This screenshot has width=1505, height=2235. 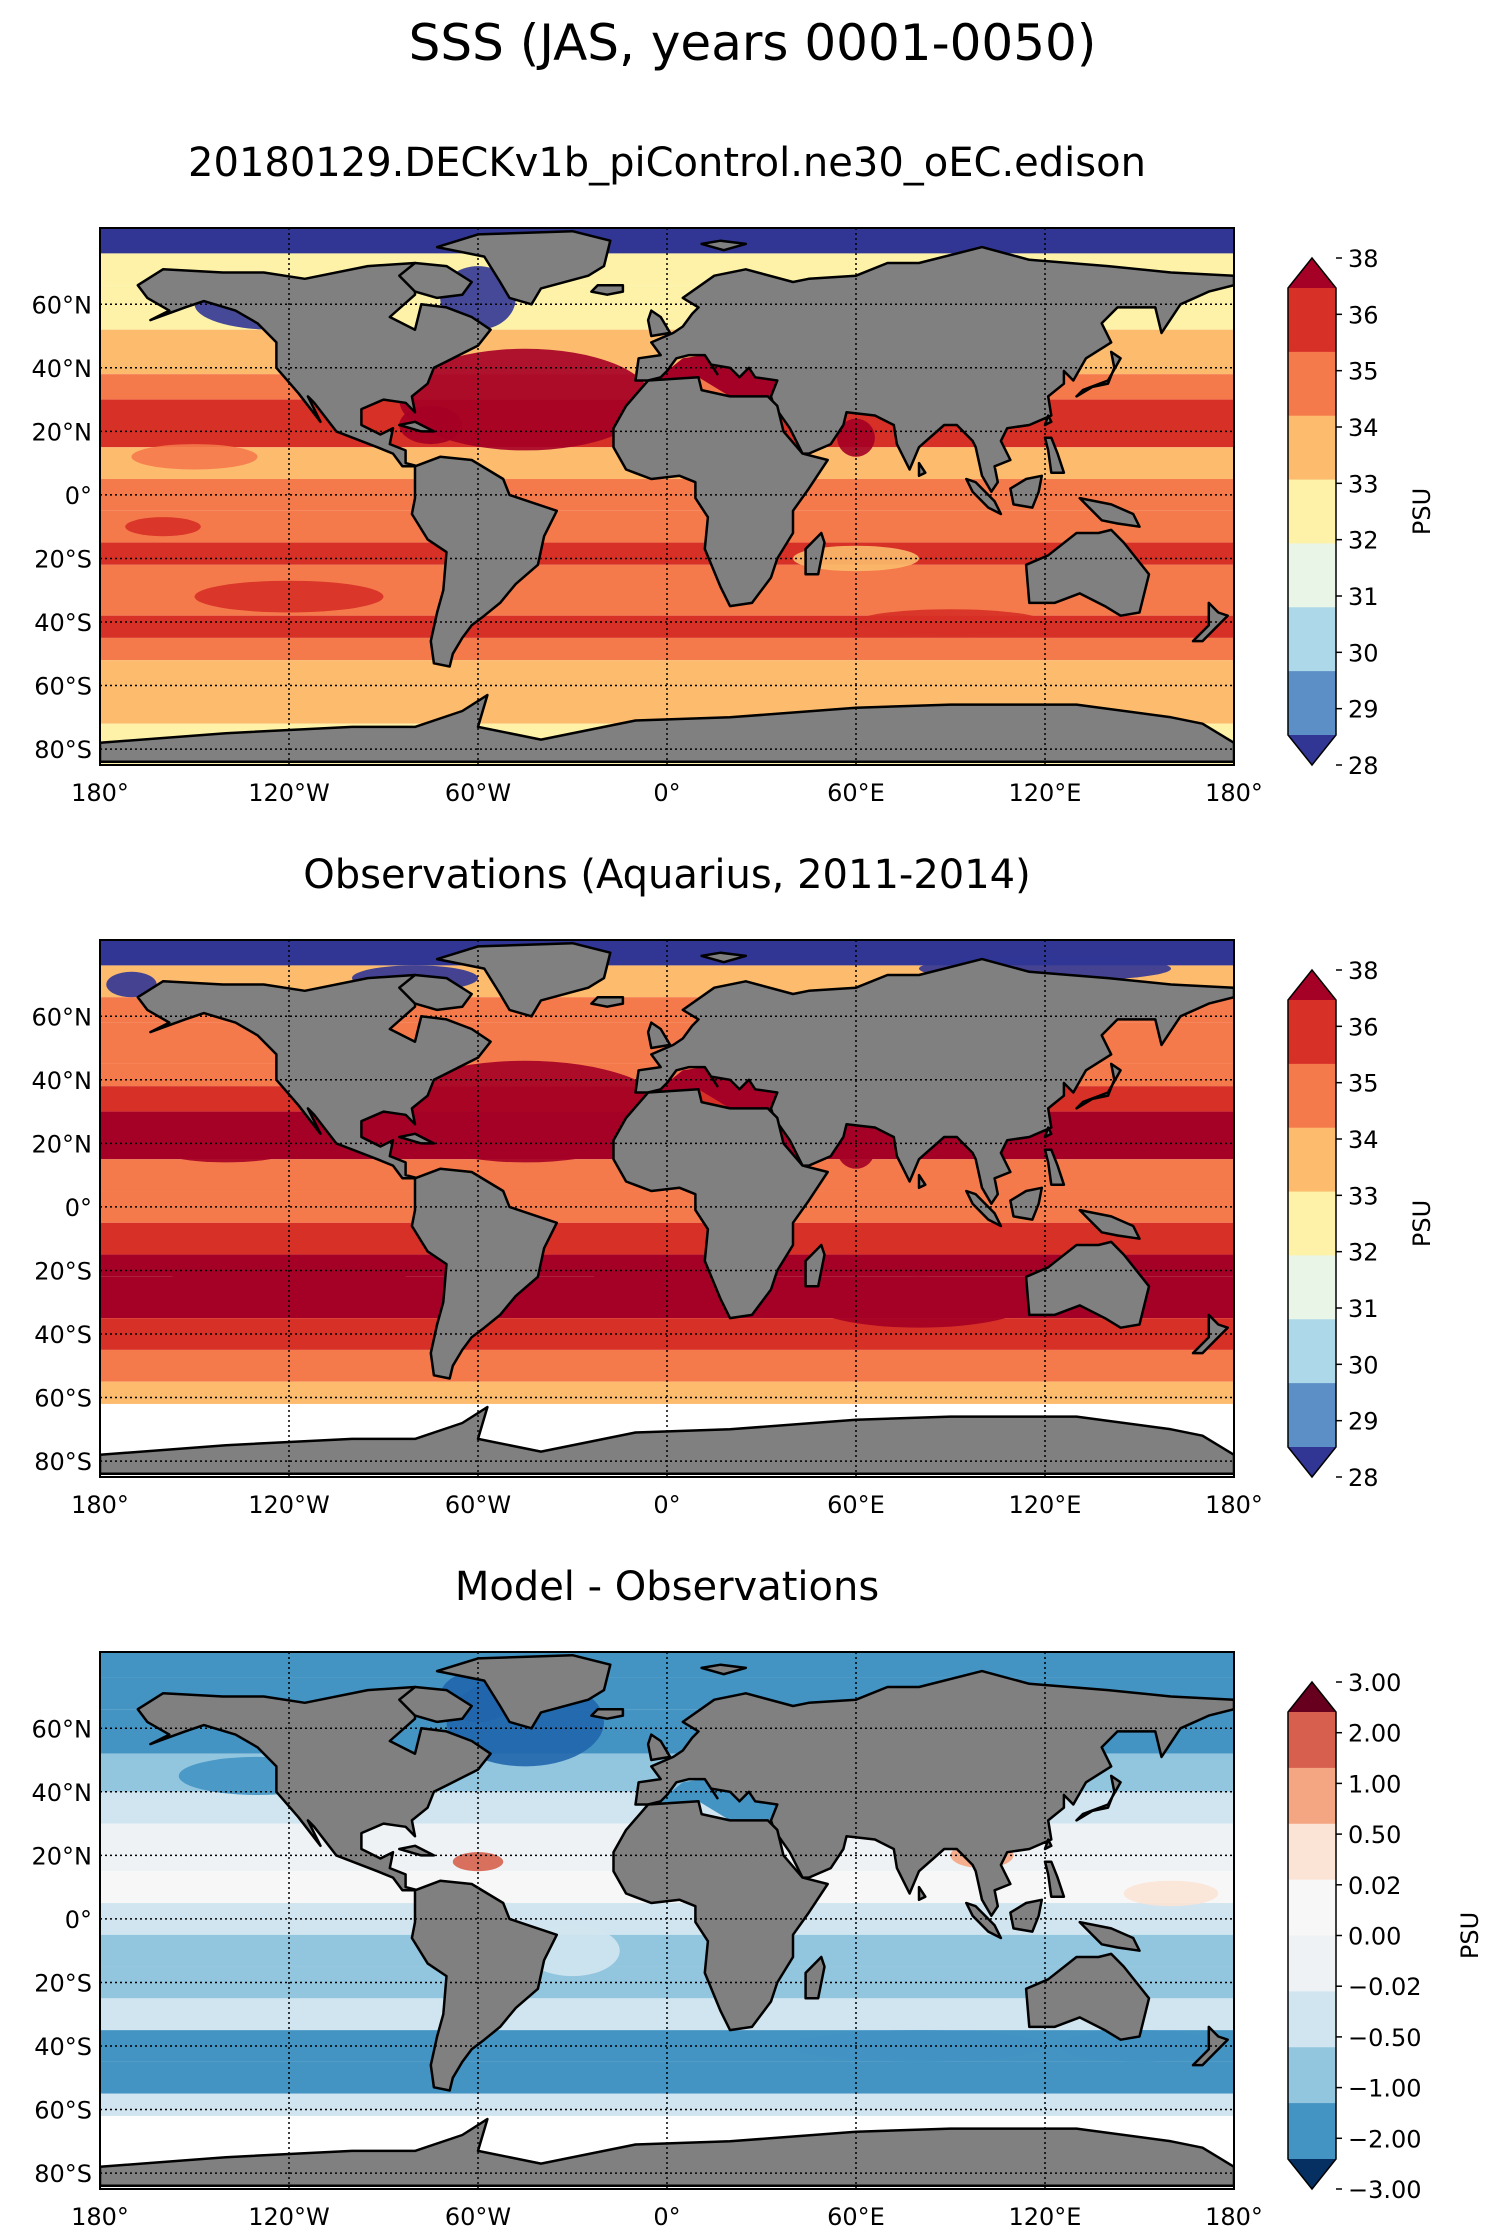 What do you see at coordinates (1087, 572) in the screenshot?
I see `land-australia` at bounding box center [1087, 572].